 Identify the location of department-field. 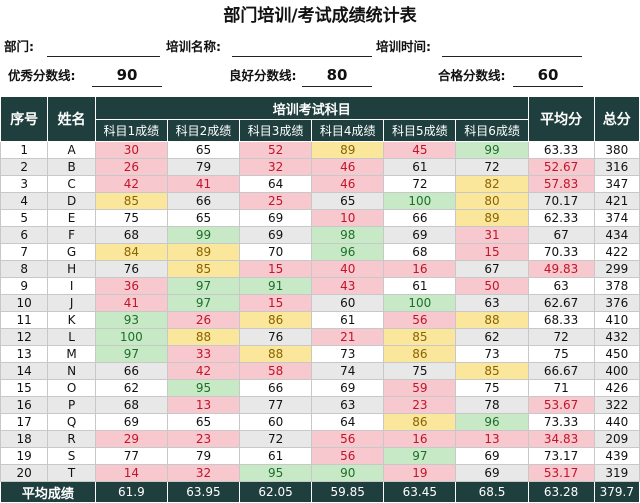
(103, 46).